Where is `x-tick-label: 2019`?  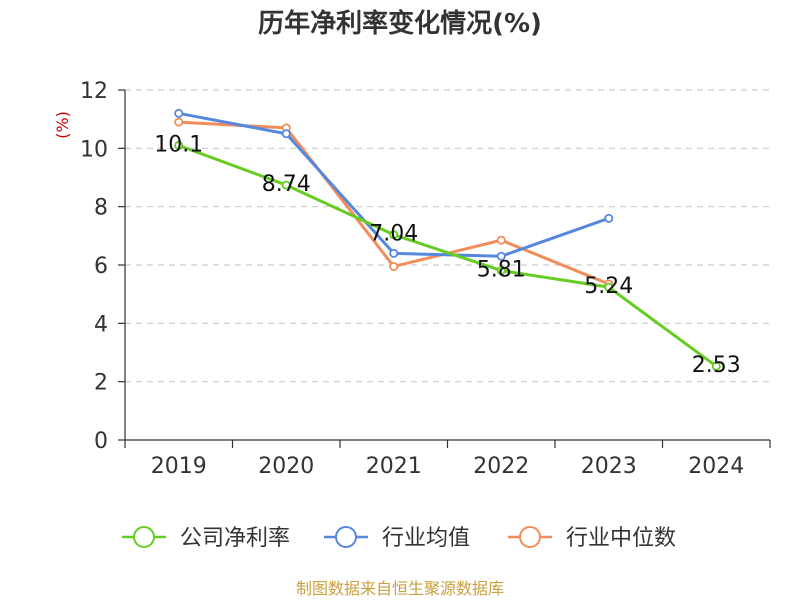
x-tick-label: 2019 is located at coordinates (179, 466).